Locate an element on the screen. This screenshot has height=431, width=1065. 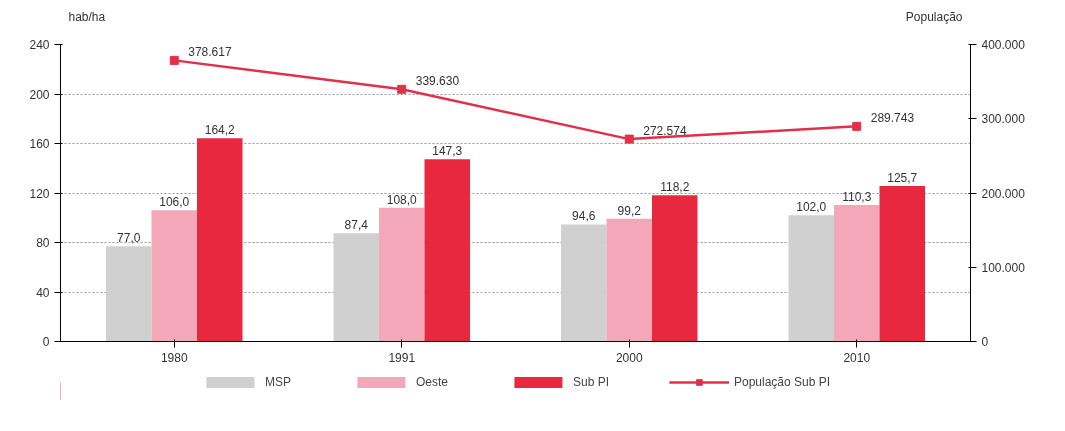
data-label: 87,4 is located at coordinates (356, 225).